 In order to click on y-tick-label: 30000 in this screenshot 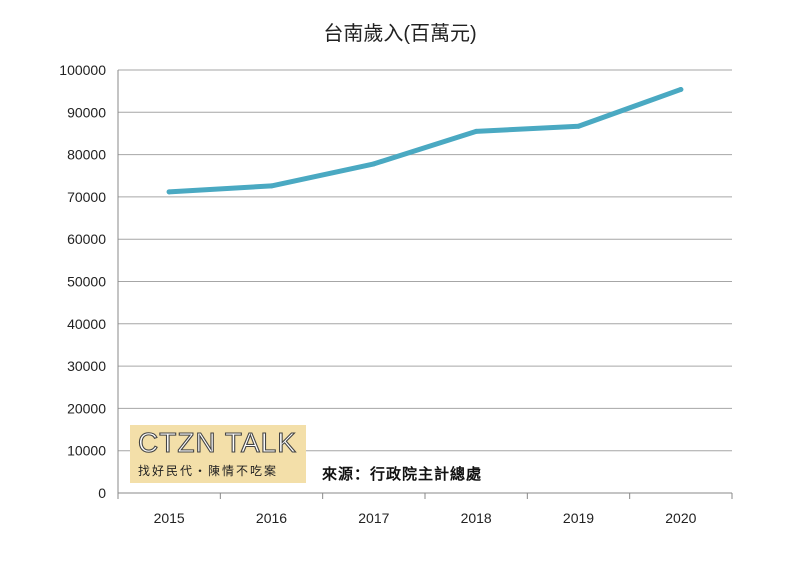, I will do `click(86, 366)`.